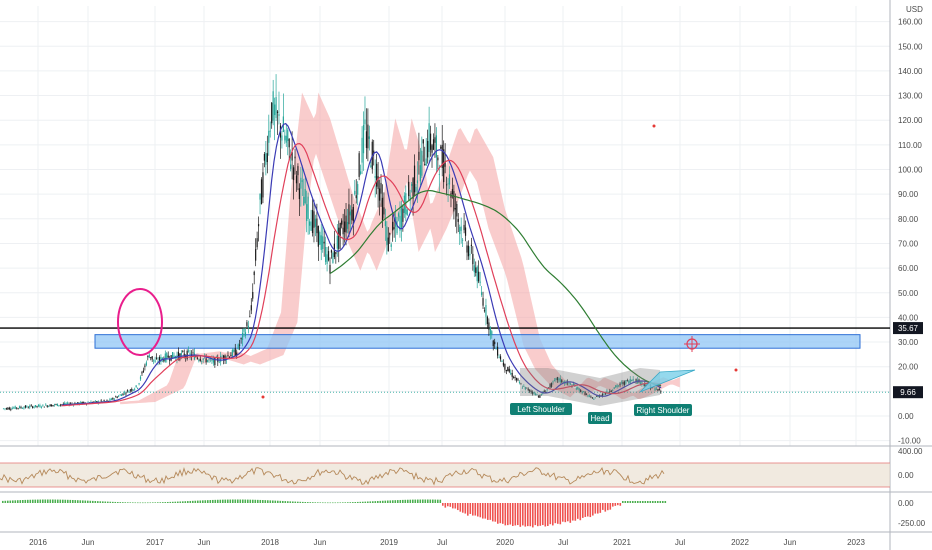 Image resolution: width=932 pixels, height=550 pixels. I want to click on macd-tick-label: -250.00, so click(912, 523).